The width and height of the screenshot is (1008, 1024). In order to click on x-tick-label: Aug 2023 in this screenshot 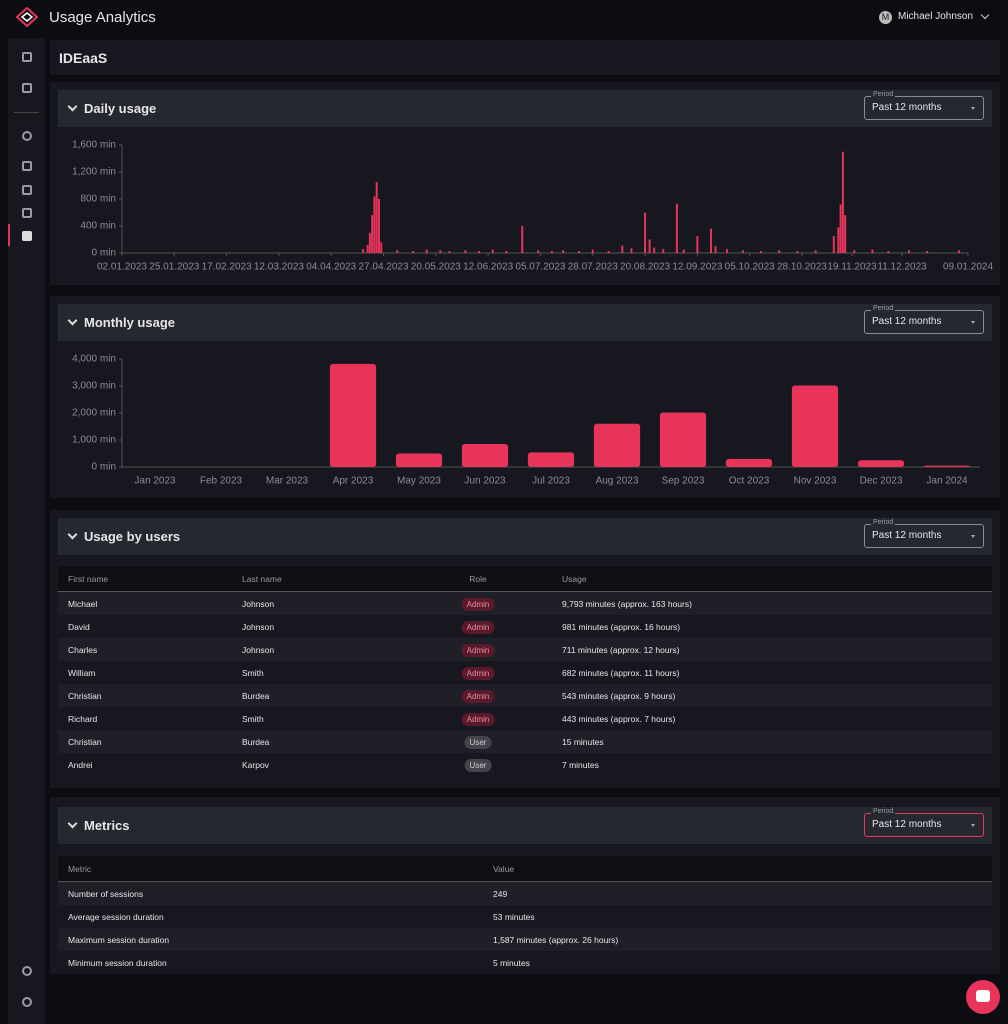, I will do `click(617, 481)`.